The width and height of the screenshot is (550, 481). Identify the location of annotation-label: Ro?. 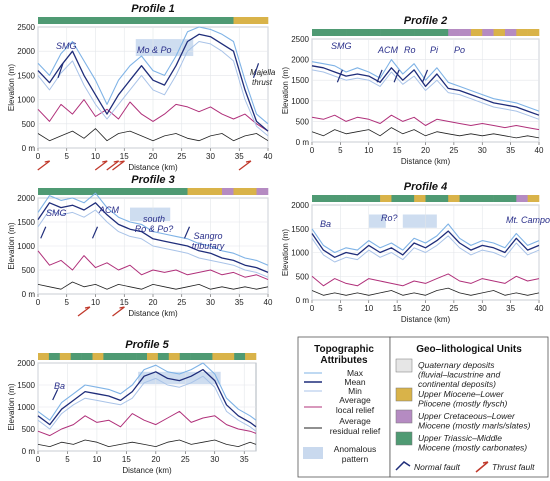
(389, 218).